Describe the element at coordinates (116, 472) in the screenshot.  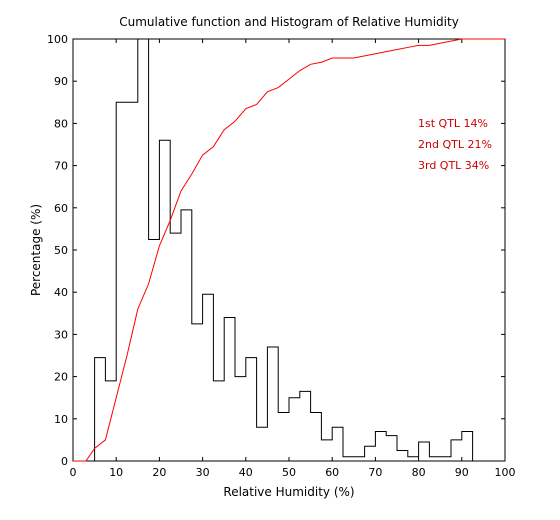
I see `x-tick-label: 10` at that location.